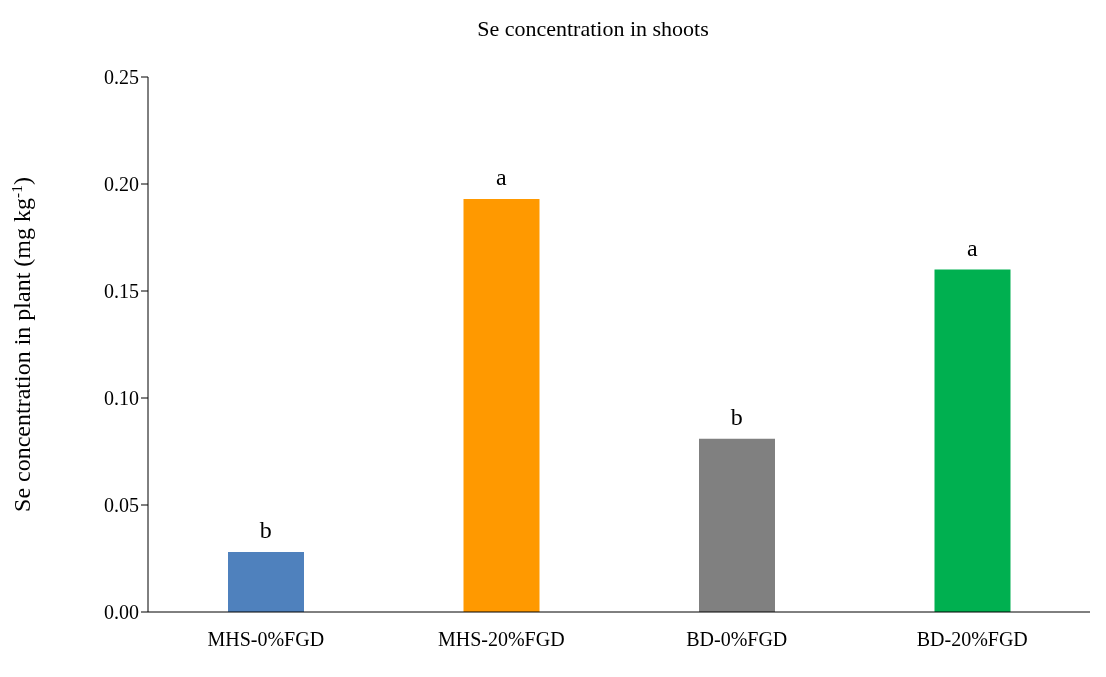 Image resolution: width=1106 pixels, height=677 pixels. I want to click on y-tick-label: 0.20, so click(121, 184).